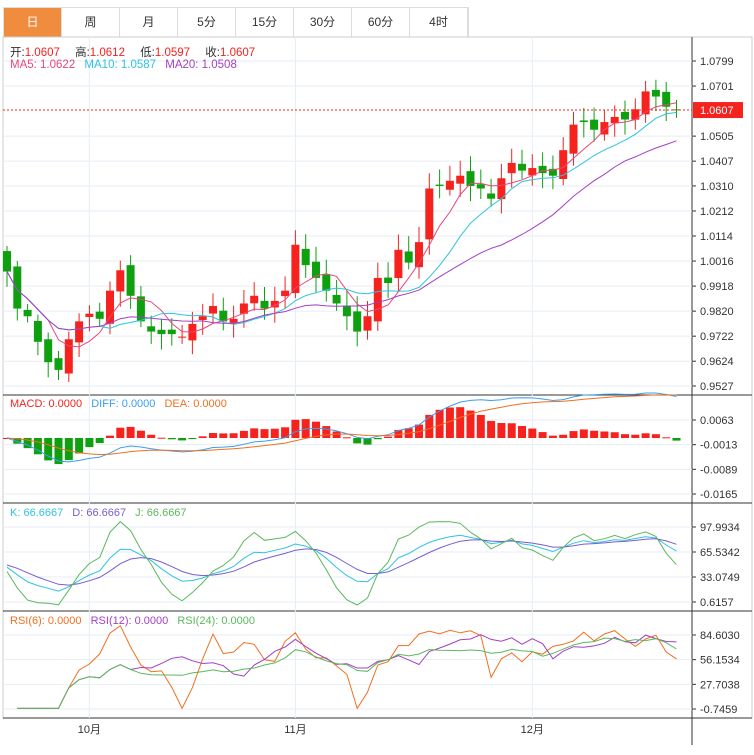 This screenshot has height=755, width=754. Describe the element at coordinates (717, 187) in the screenshot. I see `price-axis-label: 1.0310` at that location.